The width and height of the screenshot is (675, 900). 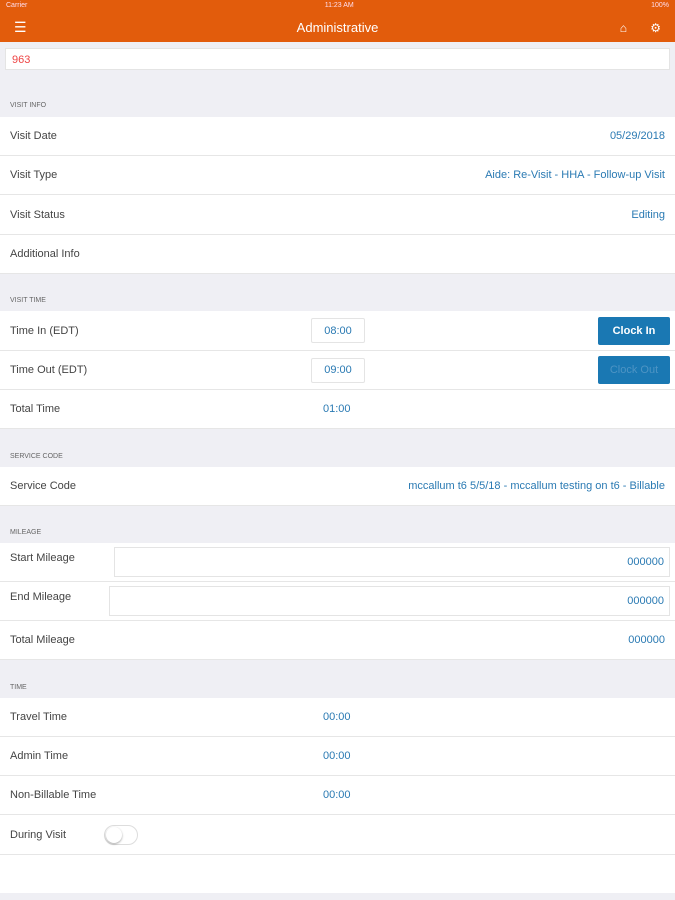 I want to click on admin-time-value: 00:00, so click(x=337, y=756).